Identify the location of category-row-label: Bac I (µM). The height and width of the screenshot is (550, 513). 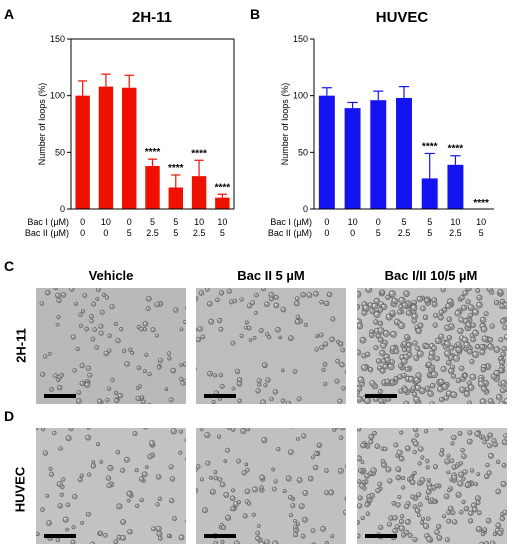
(291, 222).